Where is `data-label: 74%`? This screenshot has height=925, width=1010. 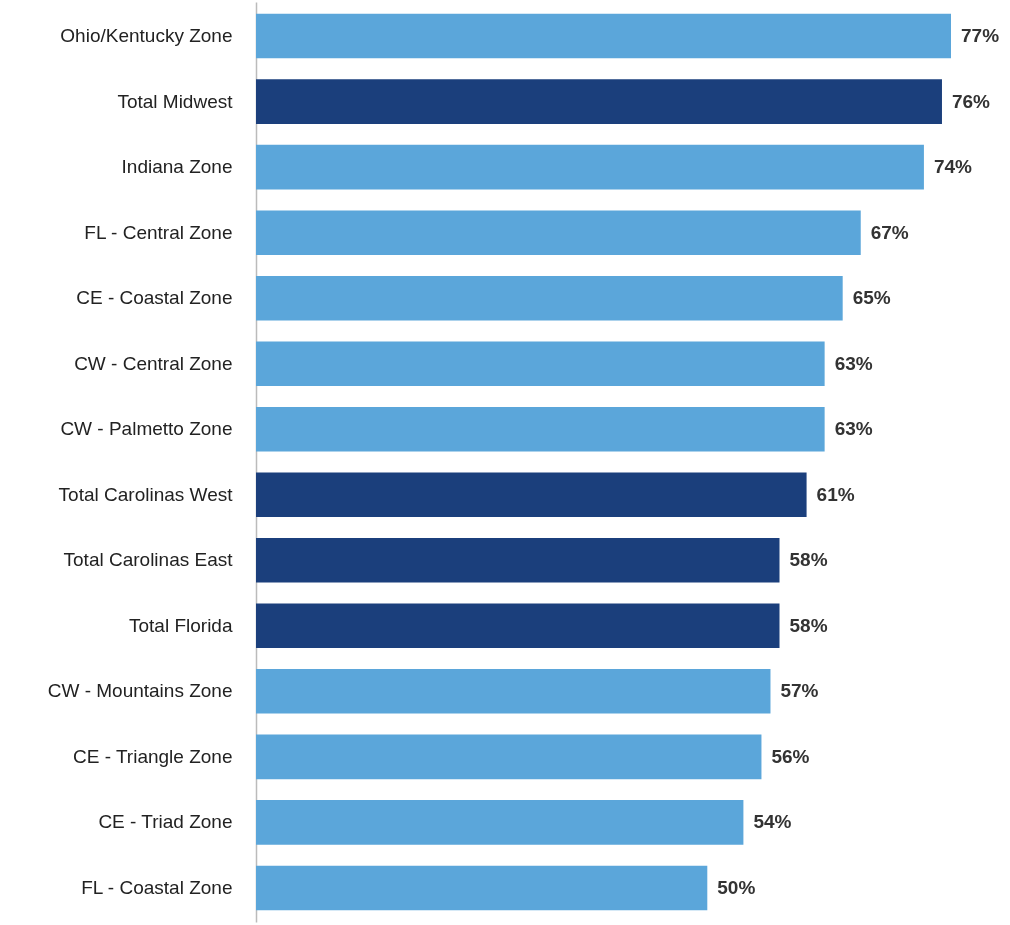
data-label: 74% is located at coordinates (953, 167).